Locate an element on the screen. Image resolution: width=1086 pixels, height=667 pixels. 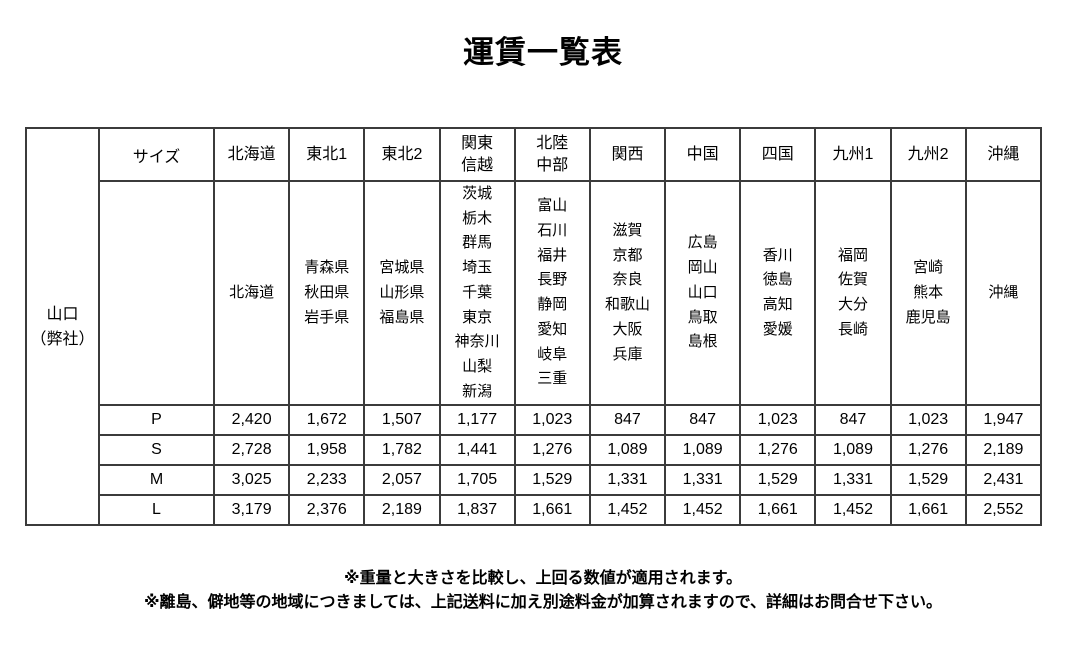
prefecture-list-hokkaido: 北海道 is located at coordinates (251, 293).